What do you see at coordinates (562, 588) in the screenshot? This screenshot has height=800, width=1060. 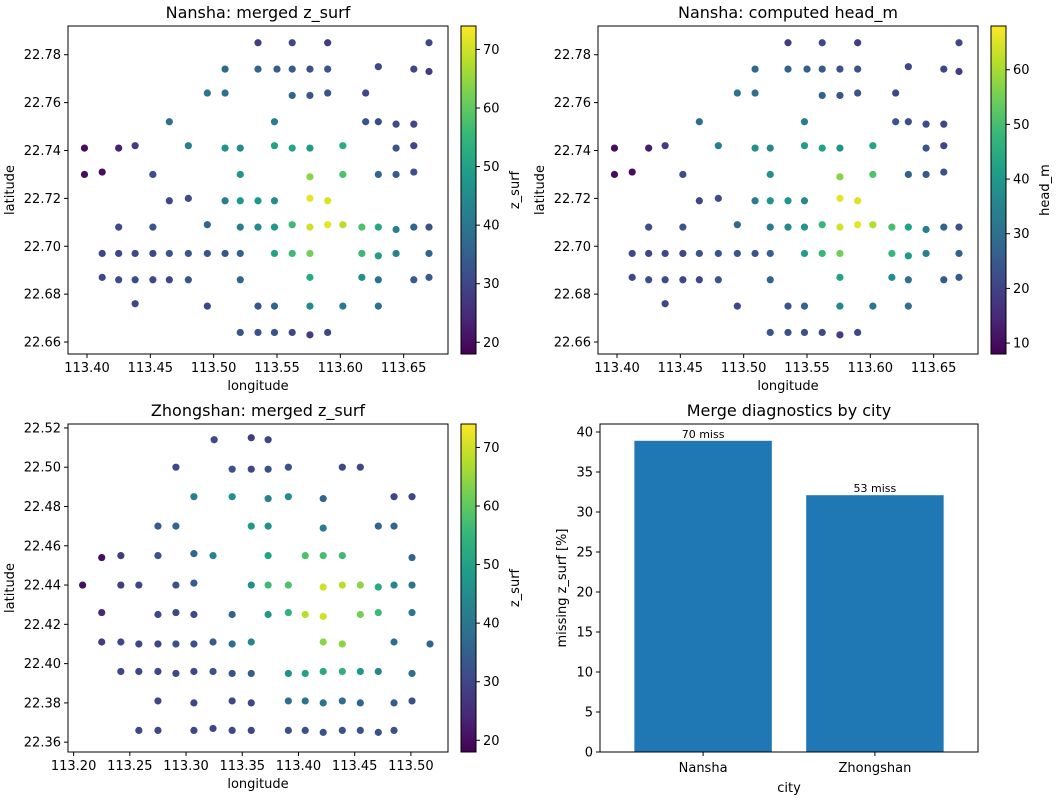 I see `y-axis-label: missing z_surf [%]` at bounding box center [562, 588].